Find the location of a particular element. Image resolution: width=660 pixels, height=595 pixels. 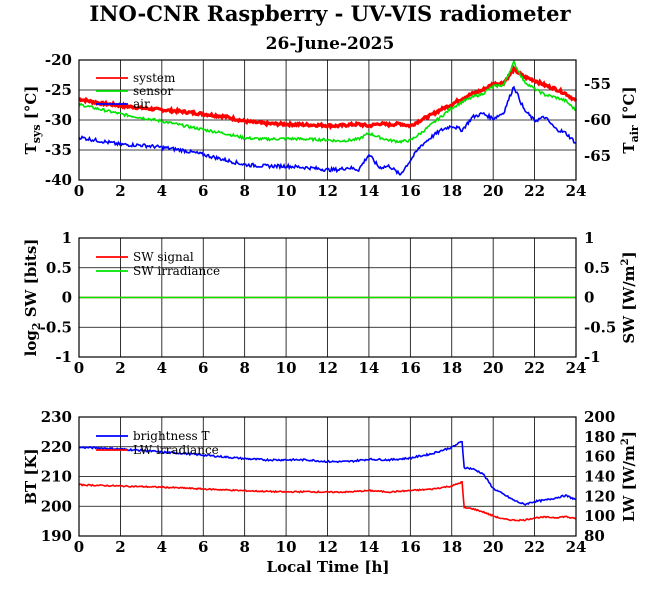

legend-label: brightness T is located at coordinates (171, 436).